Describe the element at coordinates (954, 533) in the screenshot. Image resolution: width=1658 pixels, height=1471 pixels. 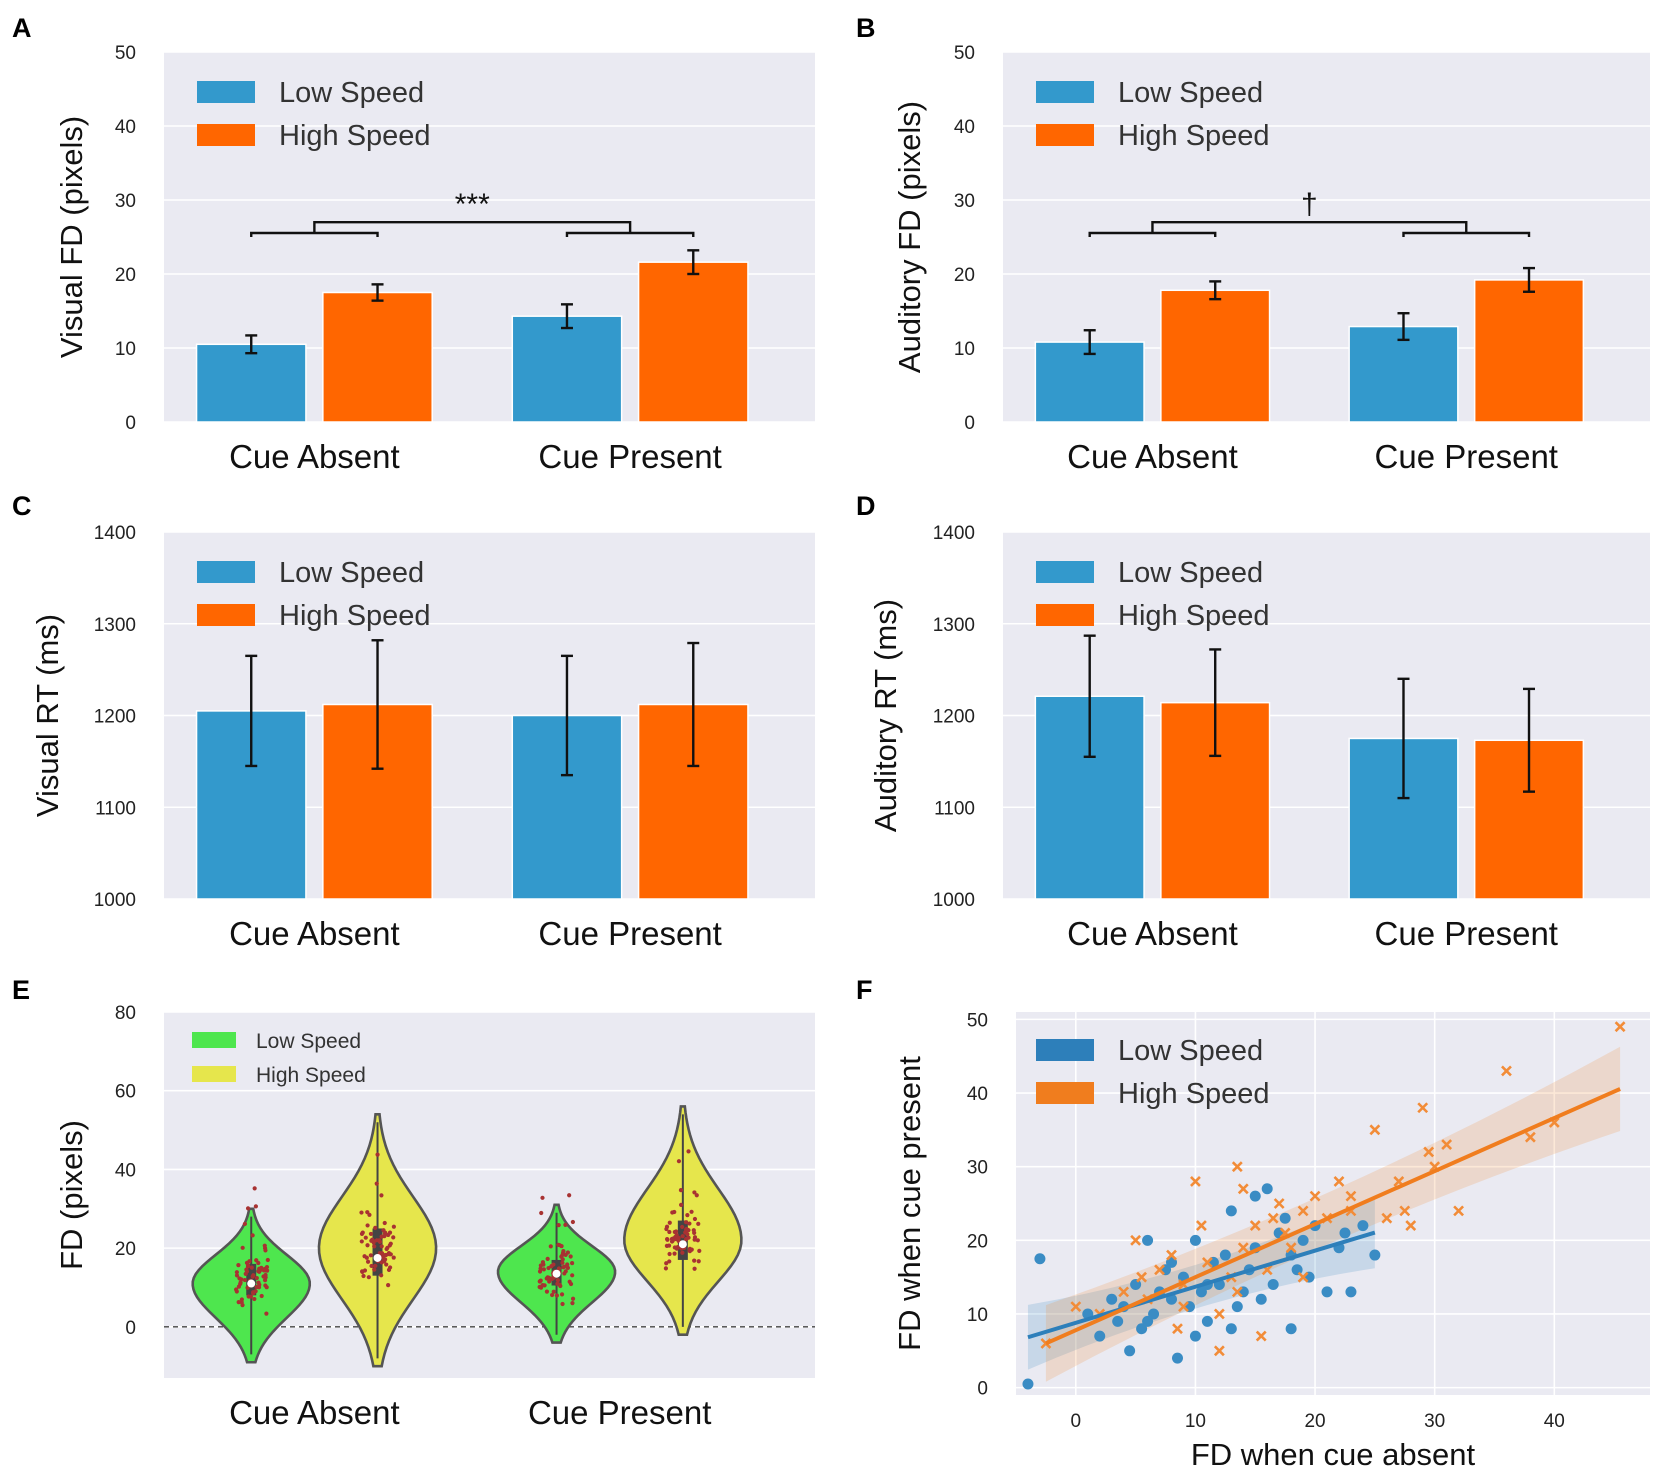
I see `y-tick-label: 1400` at that location.